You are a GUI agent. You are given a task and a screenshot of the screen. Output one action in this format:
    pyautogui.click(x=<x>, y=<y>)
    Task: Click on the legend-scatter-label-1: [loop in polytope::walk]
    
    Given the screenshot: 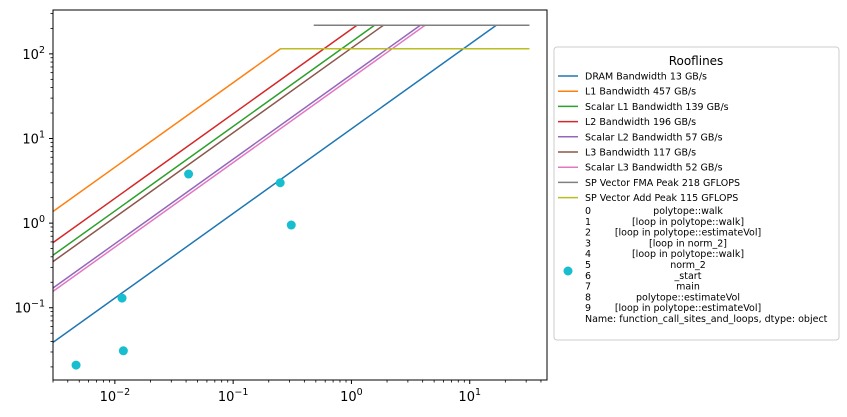 What is the action you would take?
    pyautogui.click(x=688, y=222)
    